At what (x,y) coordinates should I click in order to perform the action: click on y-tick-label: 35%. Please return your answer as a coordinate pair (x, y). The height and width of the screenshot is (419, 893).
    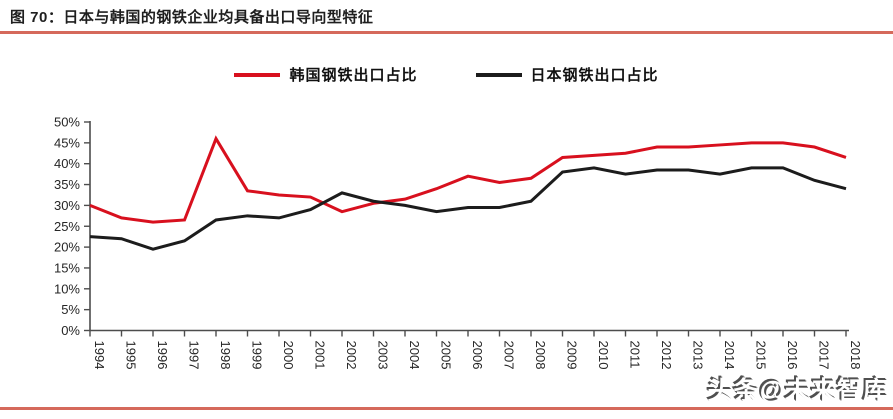
    Looking at the image, I should click on (67, 184).